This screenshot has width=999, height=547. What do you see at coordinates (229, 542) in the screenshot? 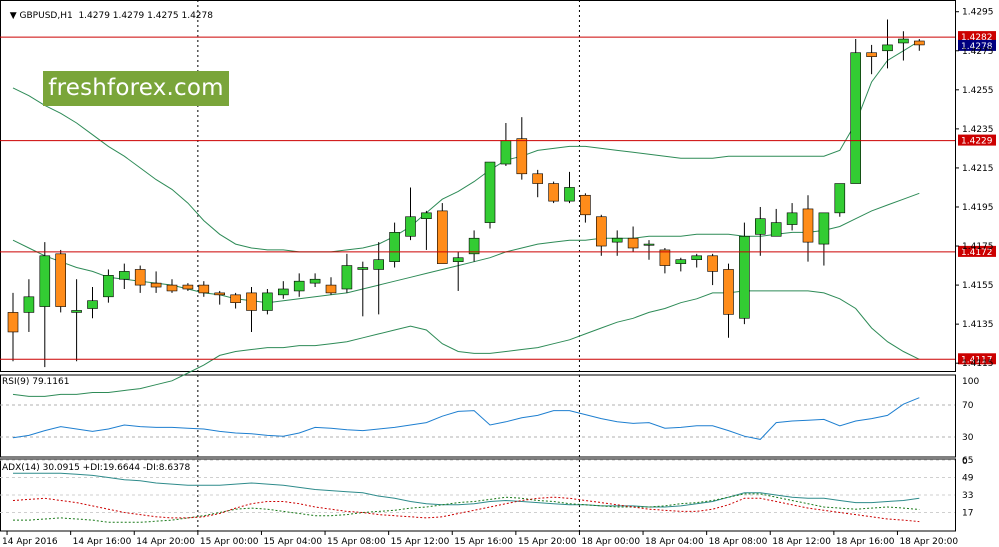
I see `time-axis-label: 15 Apr 00:00` at bounding box center [229, 542].